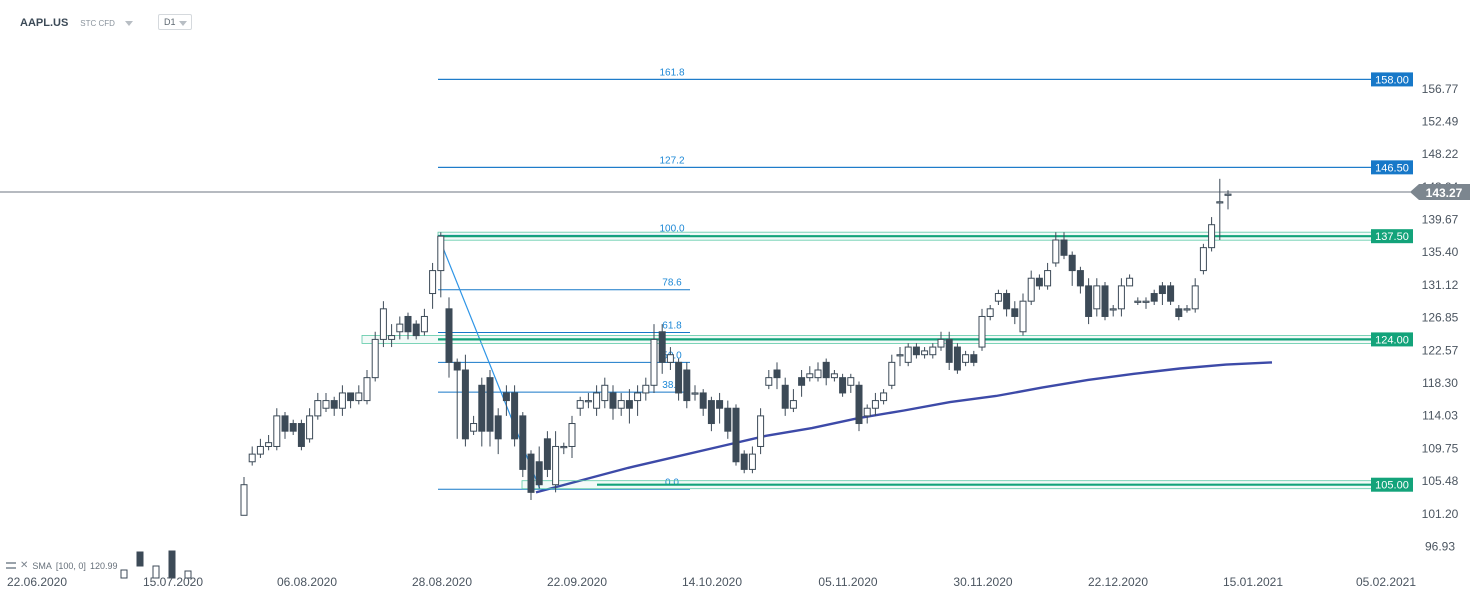  What do you see at coordinates (442, 582) in the screenshot?
I see `x-tick-label: 28.08.2020` at bounding box center [442, 582].